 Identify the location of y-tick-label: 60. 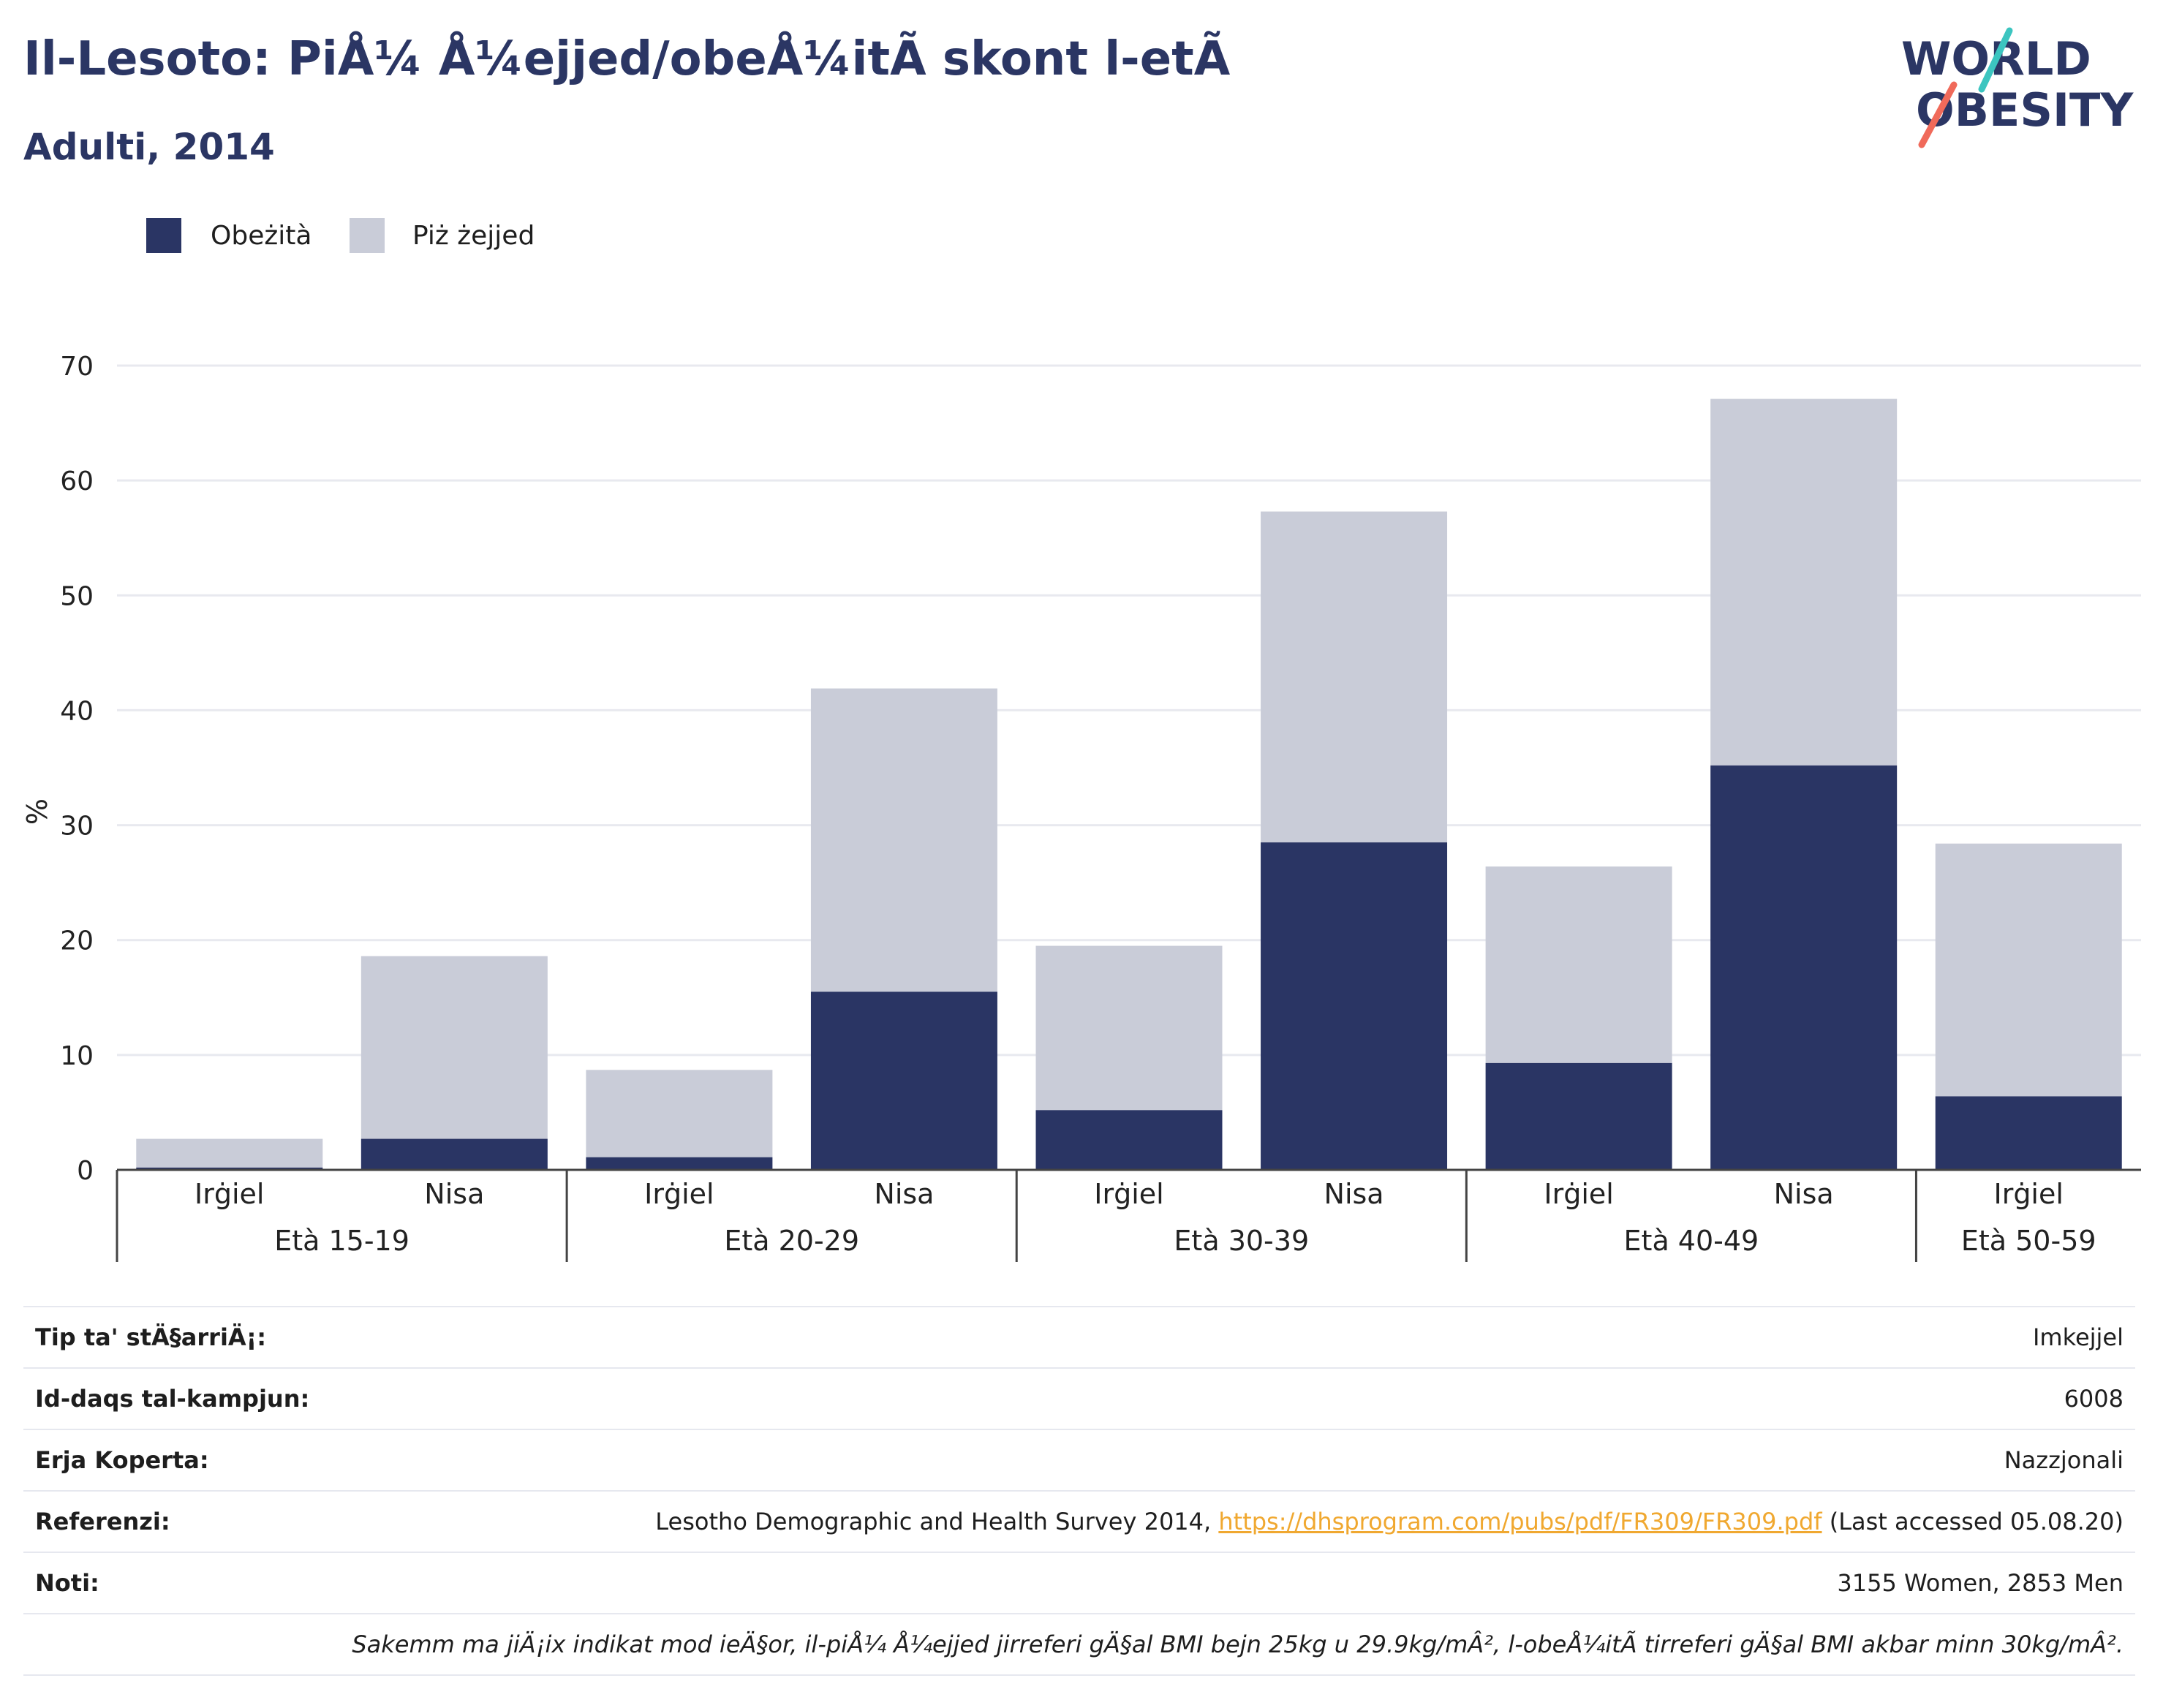
(77, 481).